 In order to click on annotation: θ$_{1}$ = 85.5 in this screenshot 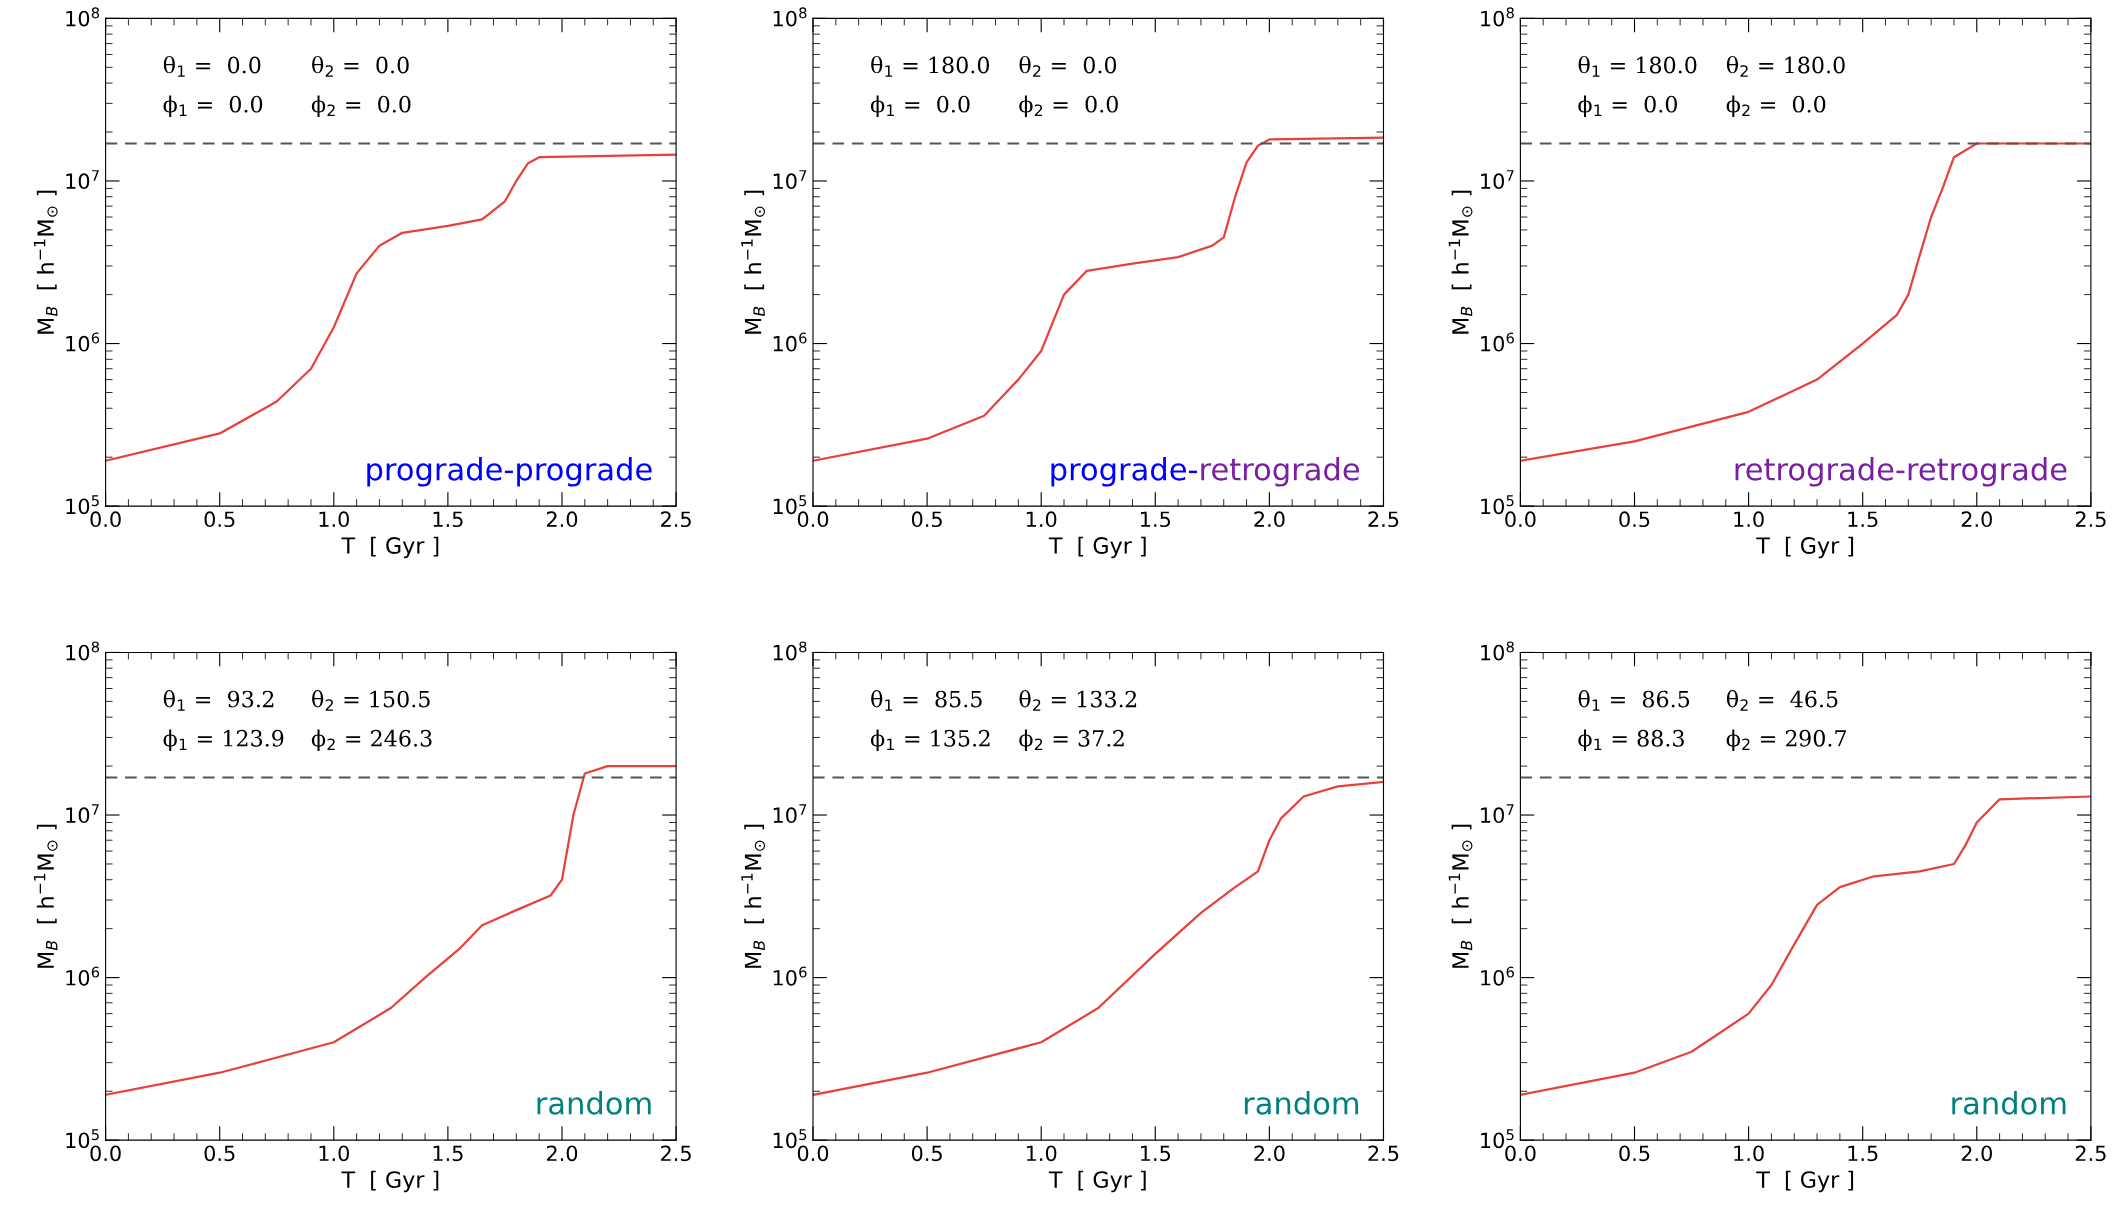, I will do `click(926, 700)`.